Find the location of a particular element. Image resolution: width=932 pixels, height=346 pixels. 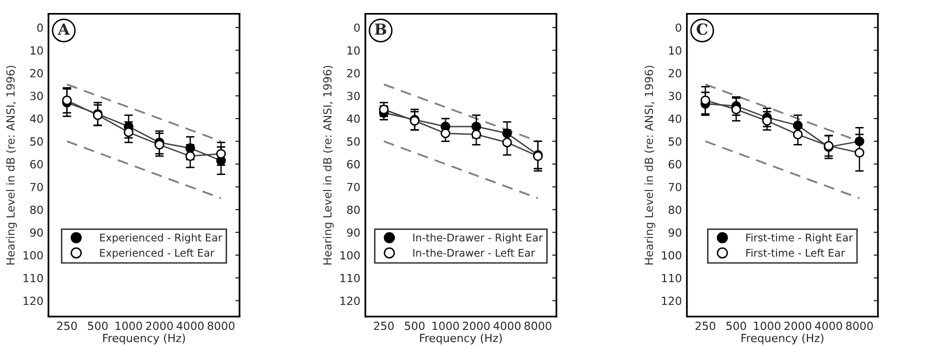

annotation: B is located at coordinates (380, 29).